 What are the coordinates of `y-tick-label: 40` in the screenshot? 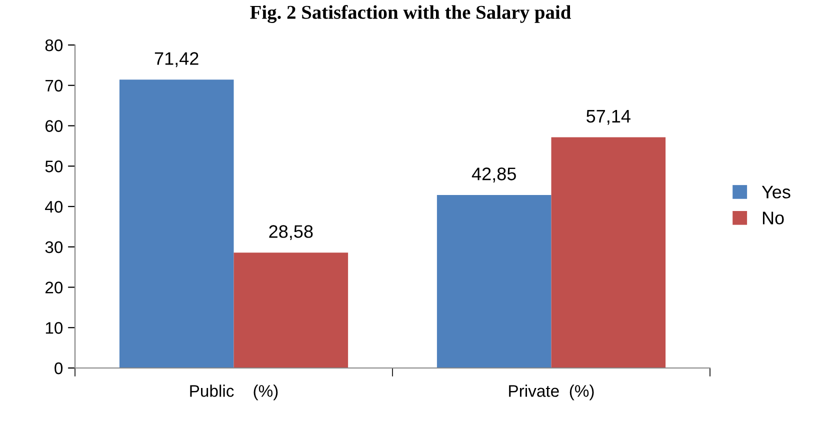 It's located at (54, 206).